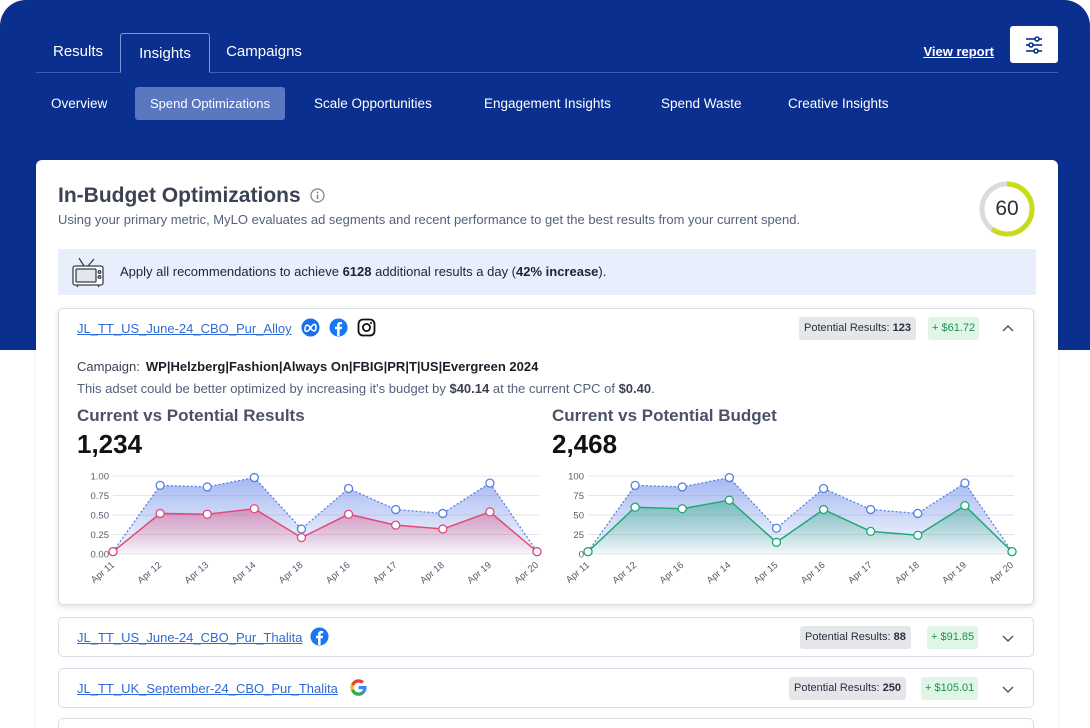 The height and width of the screenshot is (728, 1090). I want to click on score-value: 60, so click(1007, 208).